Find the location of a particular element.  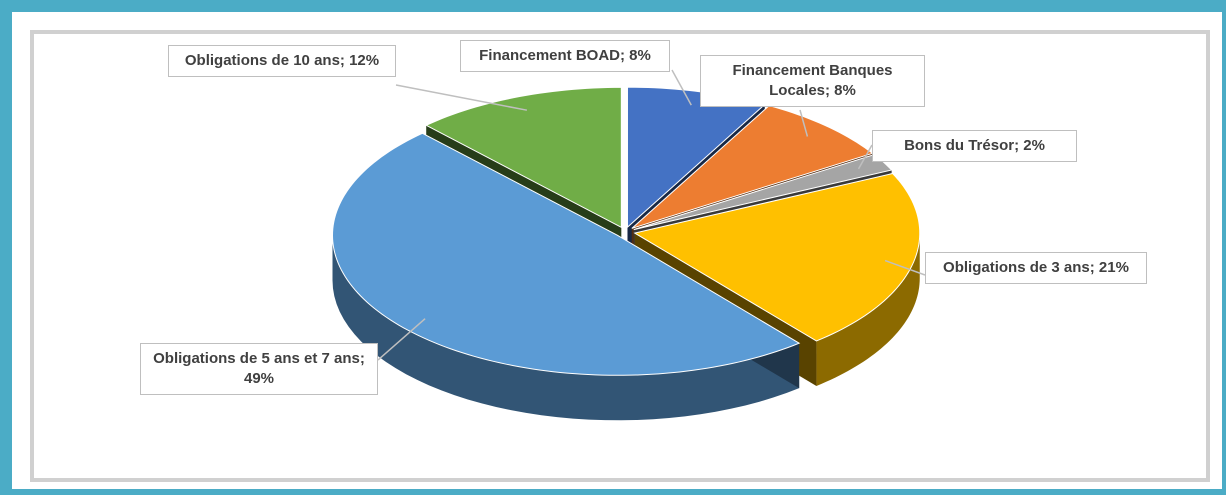

category-label: Obligations de 5 ans et 7 ans; is located at coordinates (259, 358).